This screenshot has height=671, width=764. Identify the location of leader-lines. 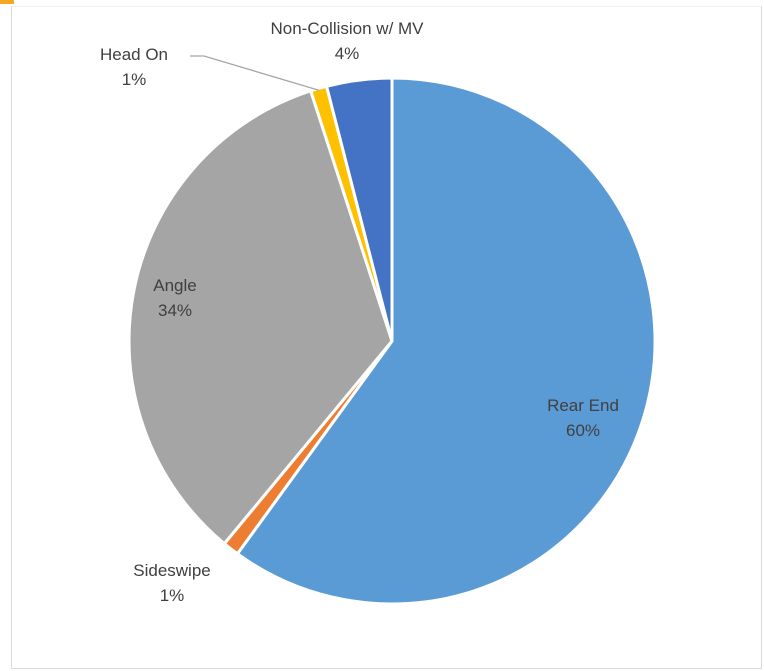
(255, 73).